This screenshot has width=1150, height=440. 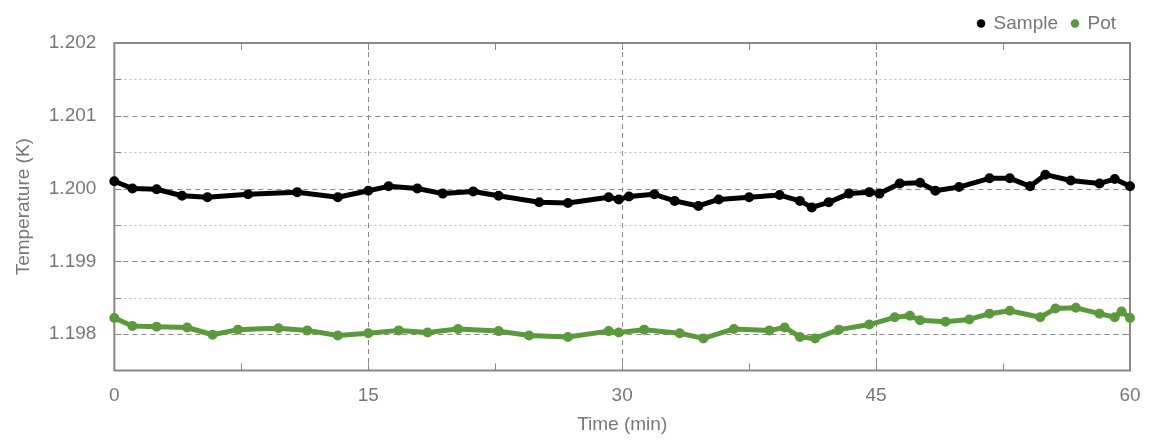 What do you see at coordinates (72, 114) in the screenshot?
I see `y-tick-label: 1.201` at bounding box center [72, 114].